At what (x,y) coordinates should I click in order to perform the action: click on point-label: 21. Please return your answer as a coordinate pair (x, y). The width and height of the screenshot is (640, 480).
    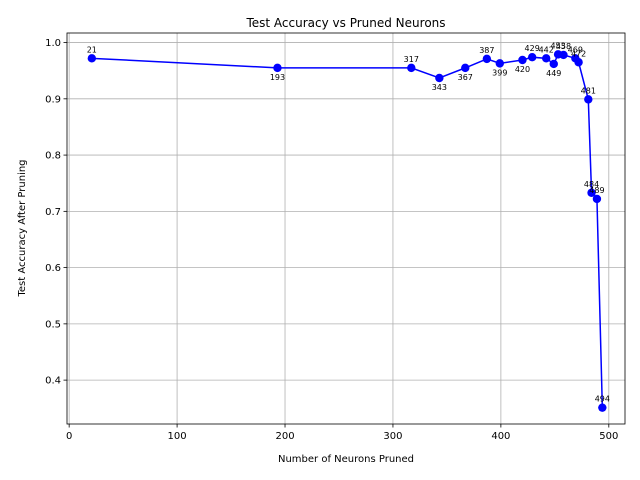
    Looking at the image, I should click on (92, 49).